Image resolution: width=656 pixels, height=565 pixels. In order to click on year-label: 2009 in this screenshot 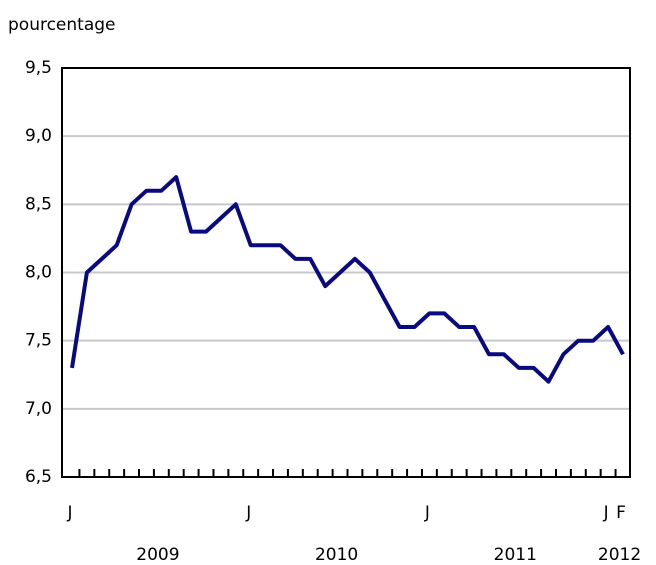, I will do `click(157, 555)`.